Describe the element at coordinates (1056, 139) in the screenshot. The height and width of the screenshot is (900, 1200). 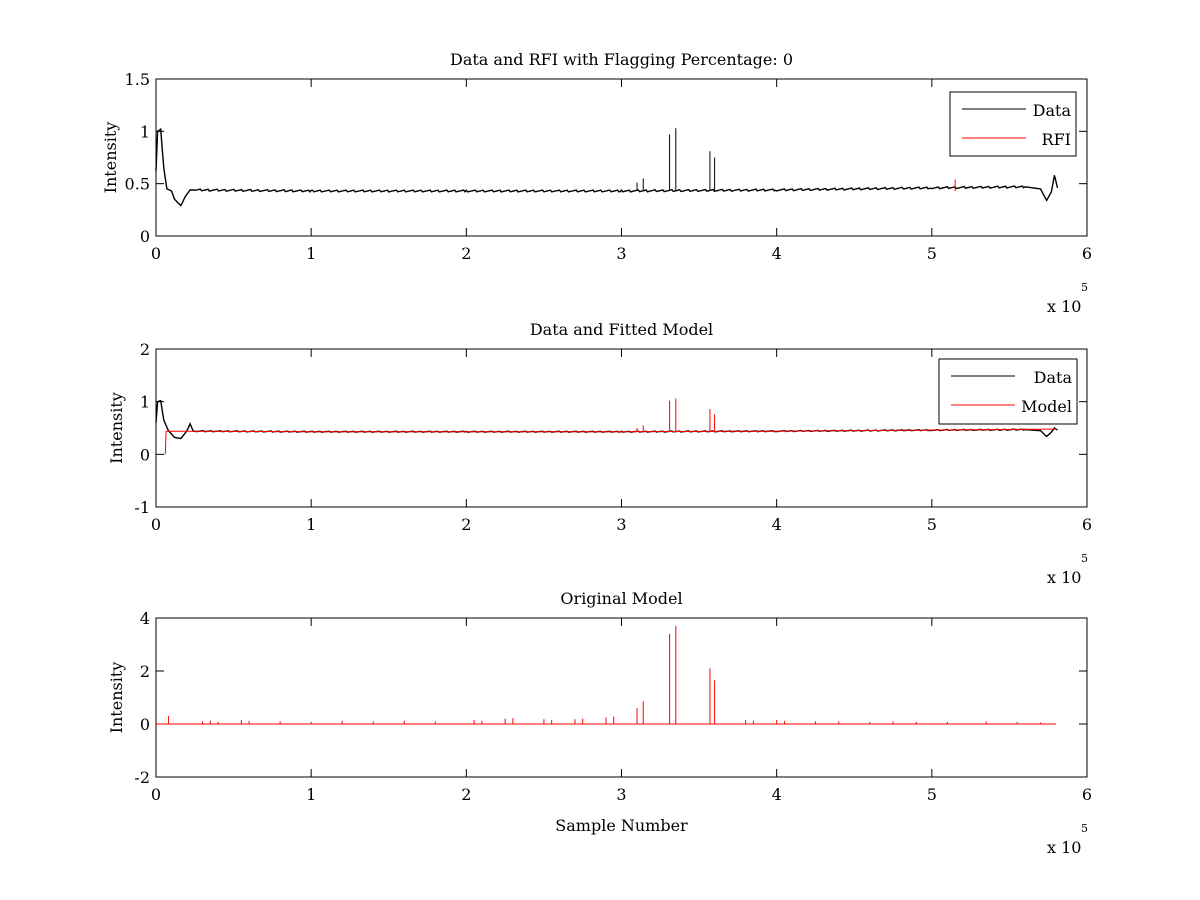
I see `legend-label: RFI` at that location.